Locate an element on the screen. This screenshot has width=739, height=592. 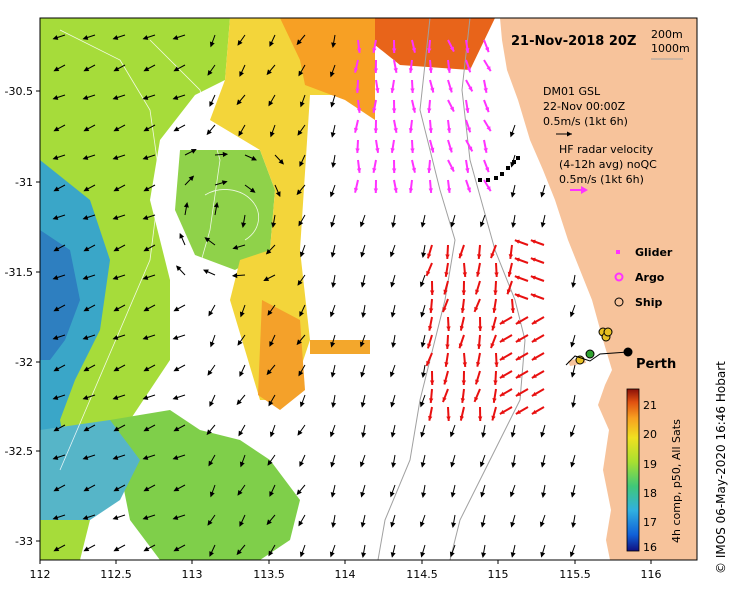
argo-legend-symbol is located at coordinates (619, 277).